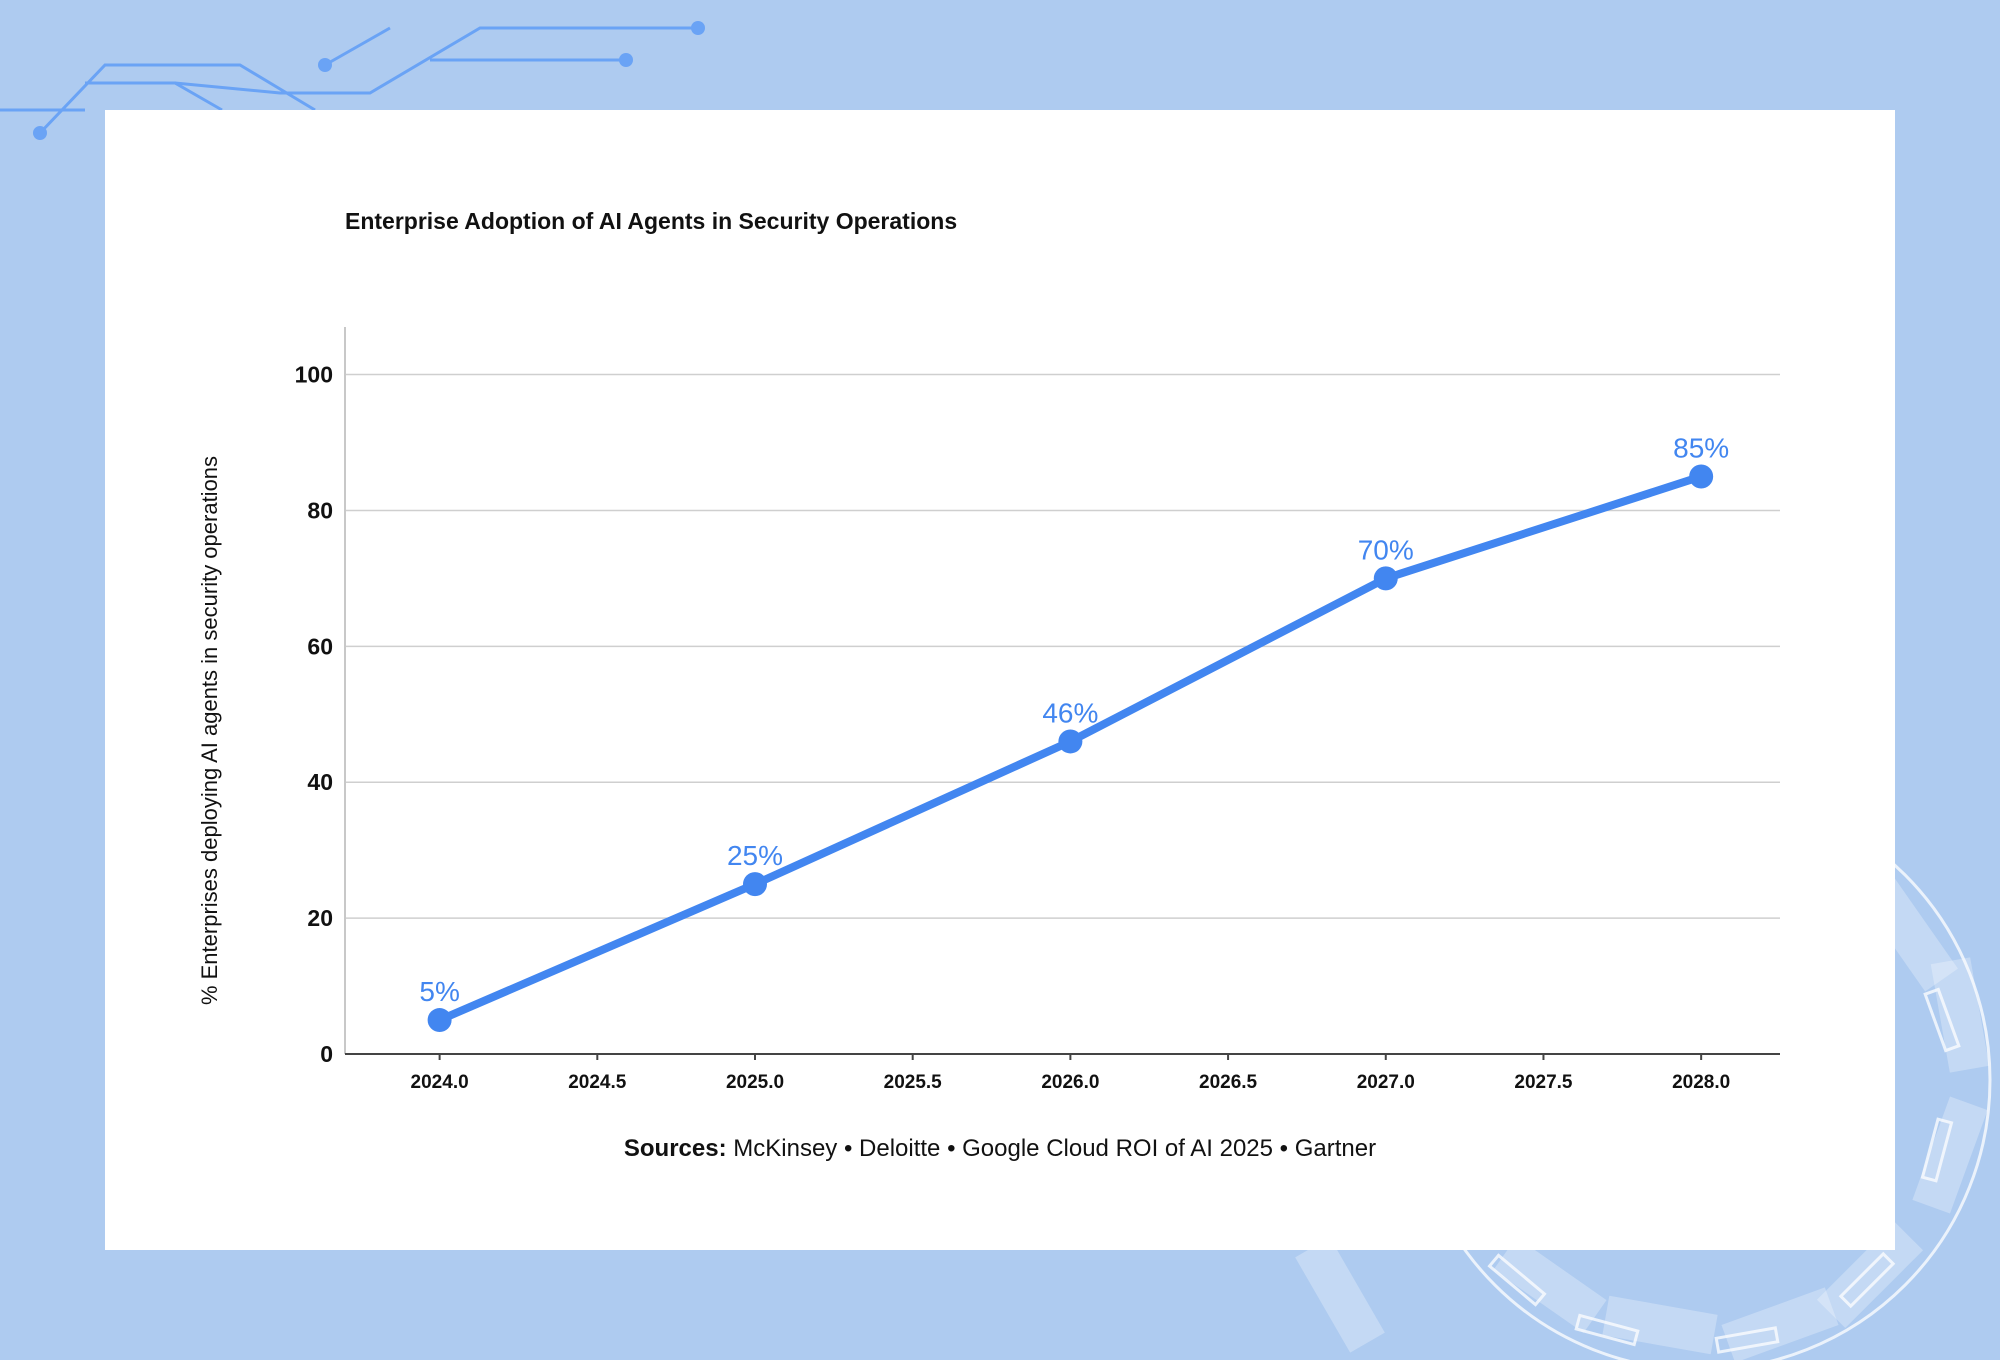 The height and width of the screenshot is (1360, 2000). Describe the element at coordinates (1228, 1082) in the screenshot. I see `x-tick-label: 2026.5` at that location.